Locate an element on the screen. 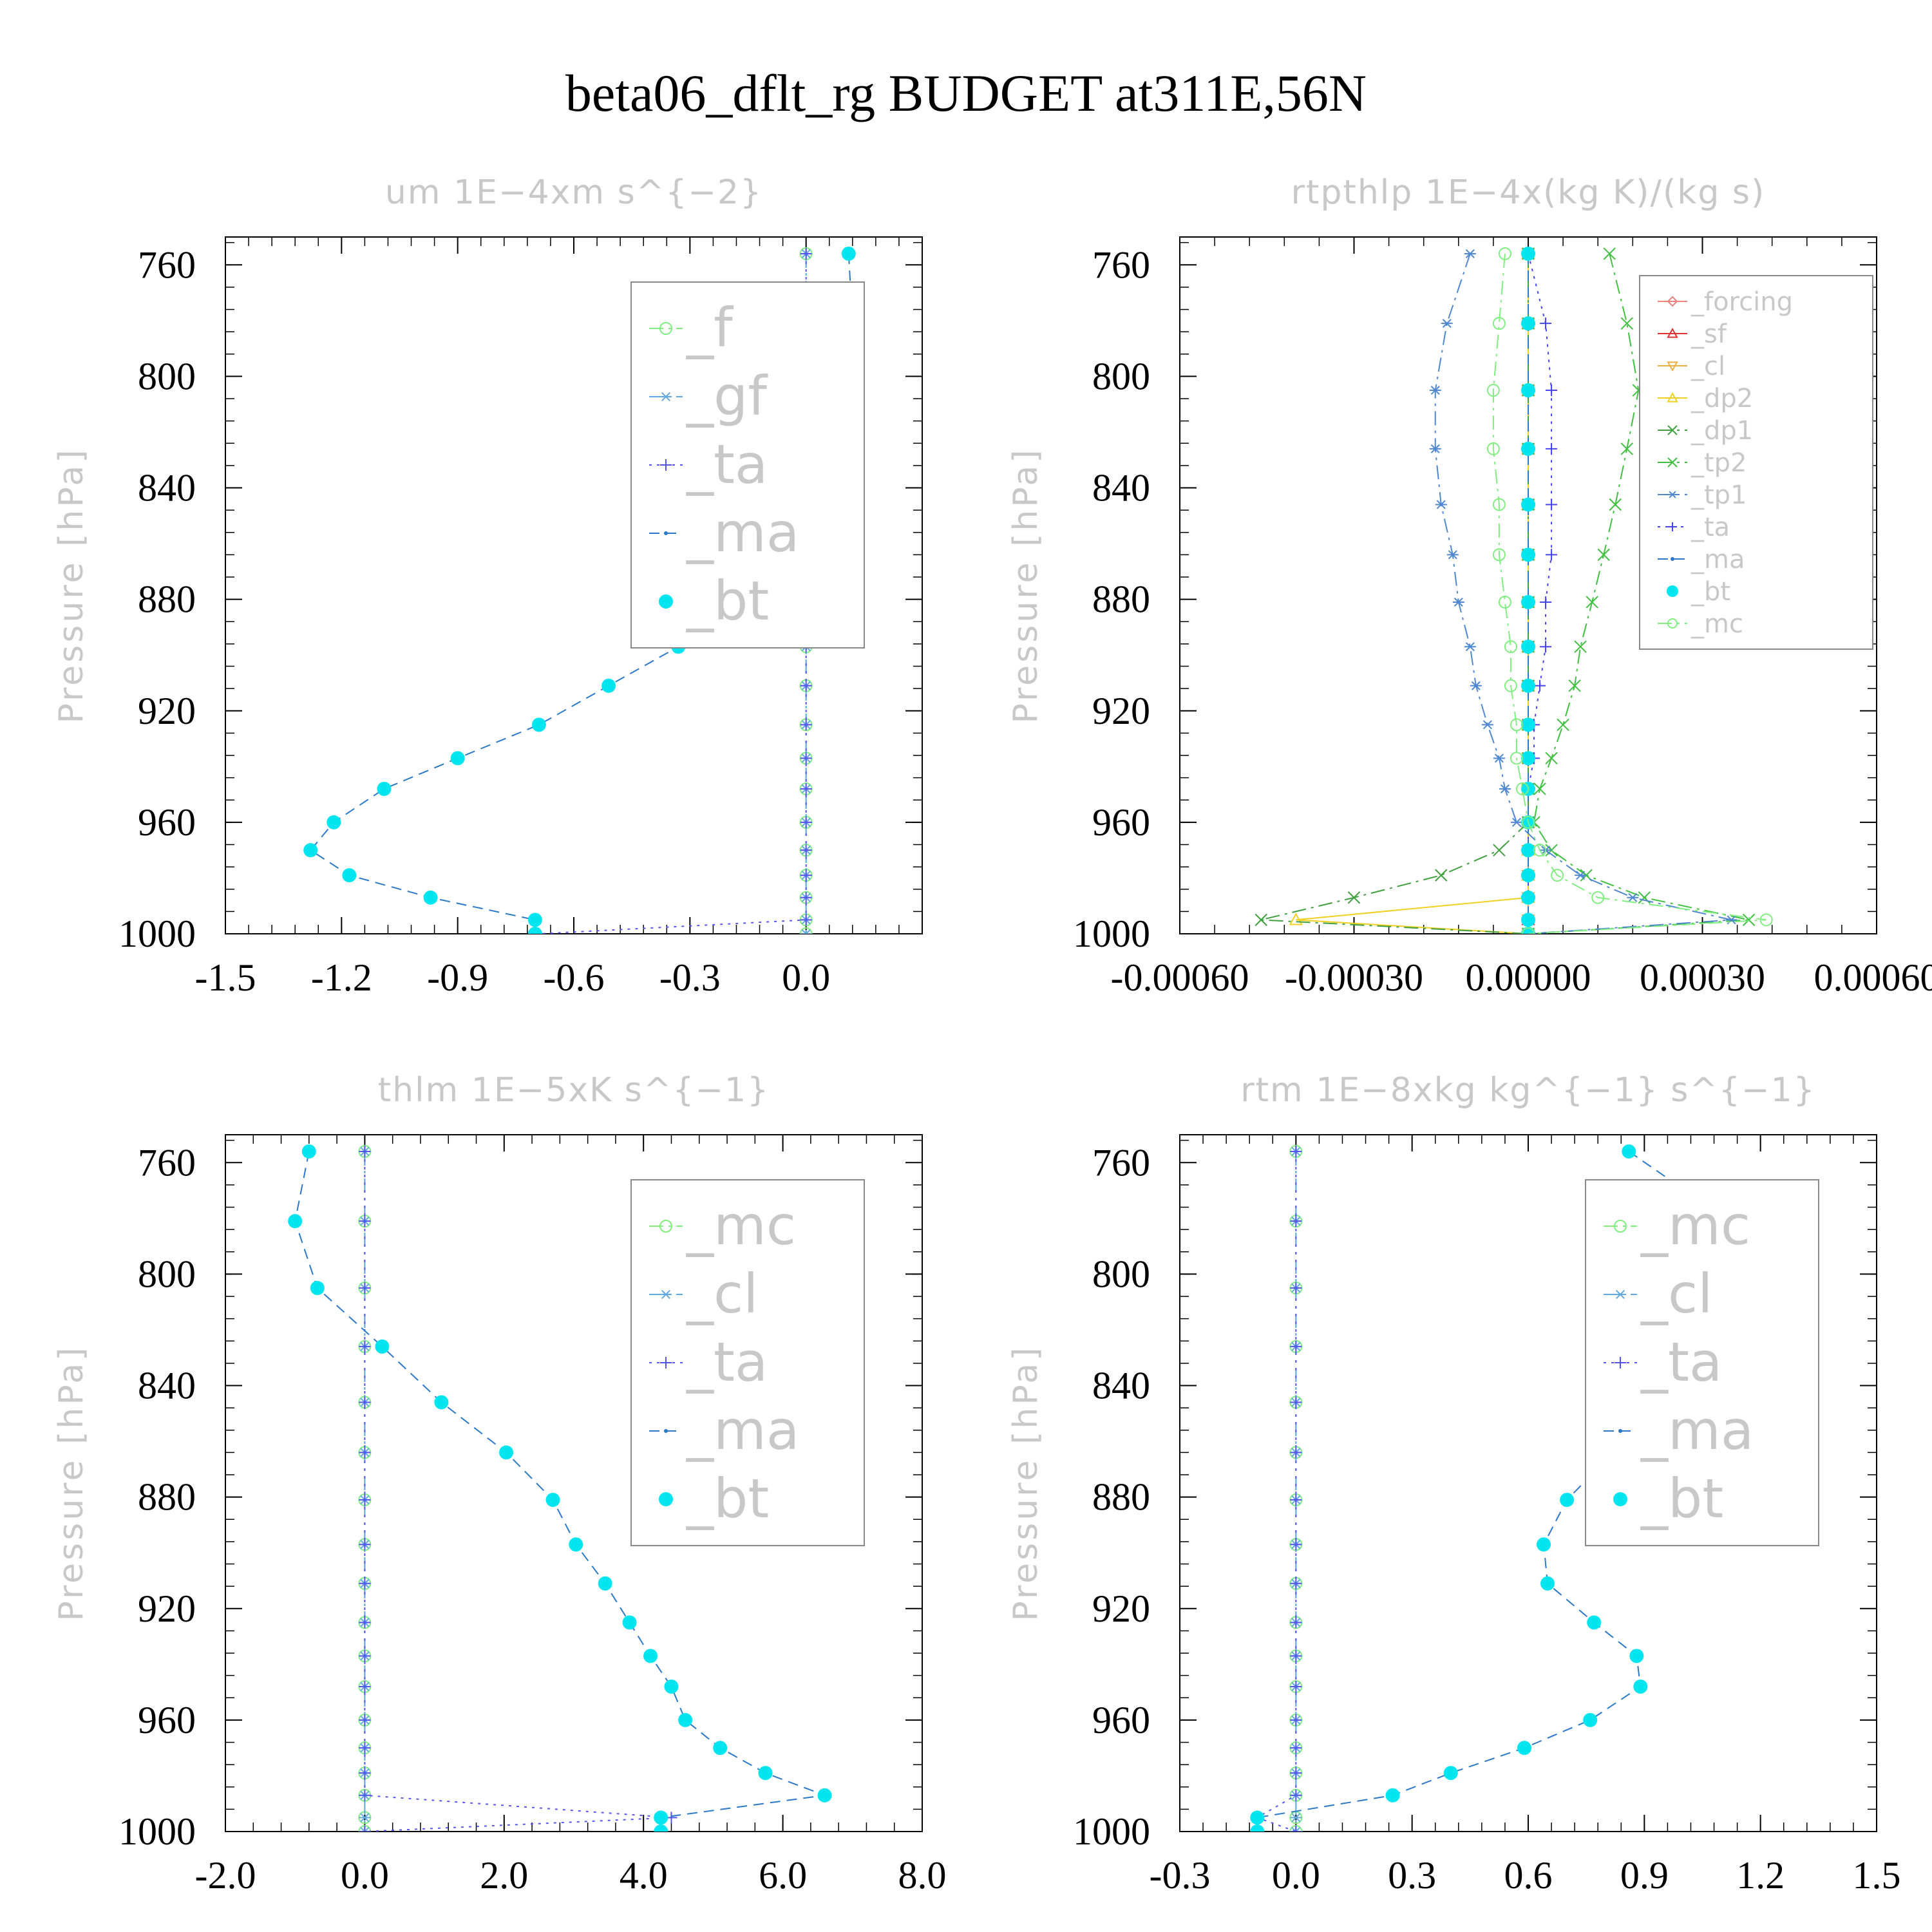 The width and height of the screenshot is (1932, 1932). x-tick-label: -0.6 is located at coordinates (574, 977).